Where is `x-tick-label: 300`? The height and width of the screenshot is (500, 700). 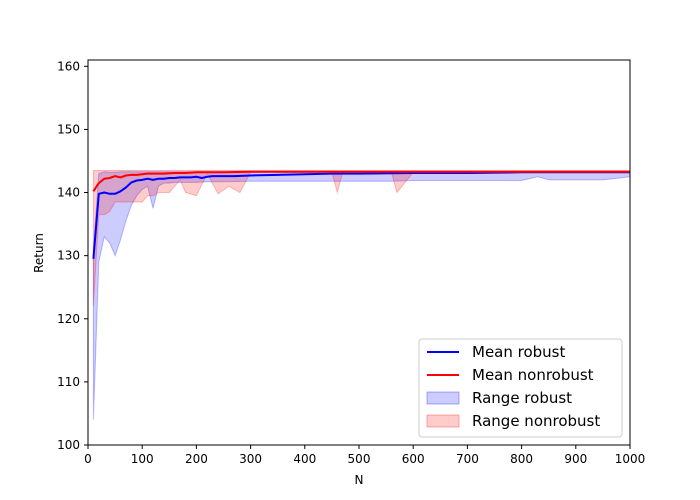 x-tick-label: 300 is located at coordinates (250, 459).